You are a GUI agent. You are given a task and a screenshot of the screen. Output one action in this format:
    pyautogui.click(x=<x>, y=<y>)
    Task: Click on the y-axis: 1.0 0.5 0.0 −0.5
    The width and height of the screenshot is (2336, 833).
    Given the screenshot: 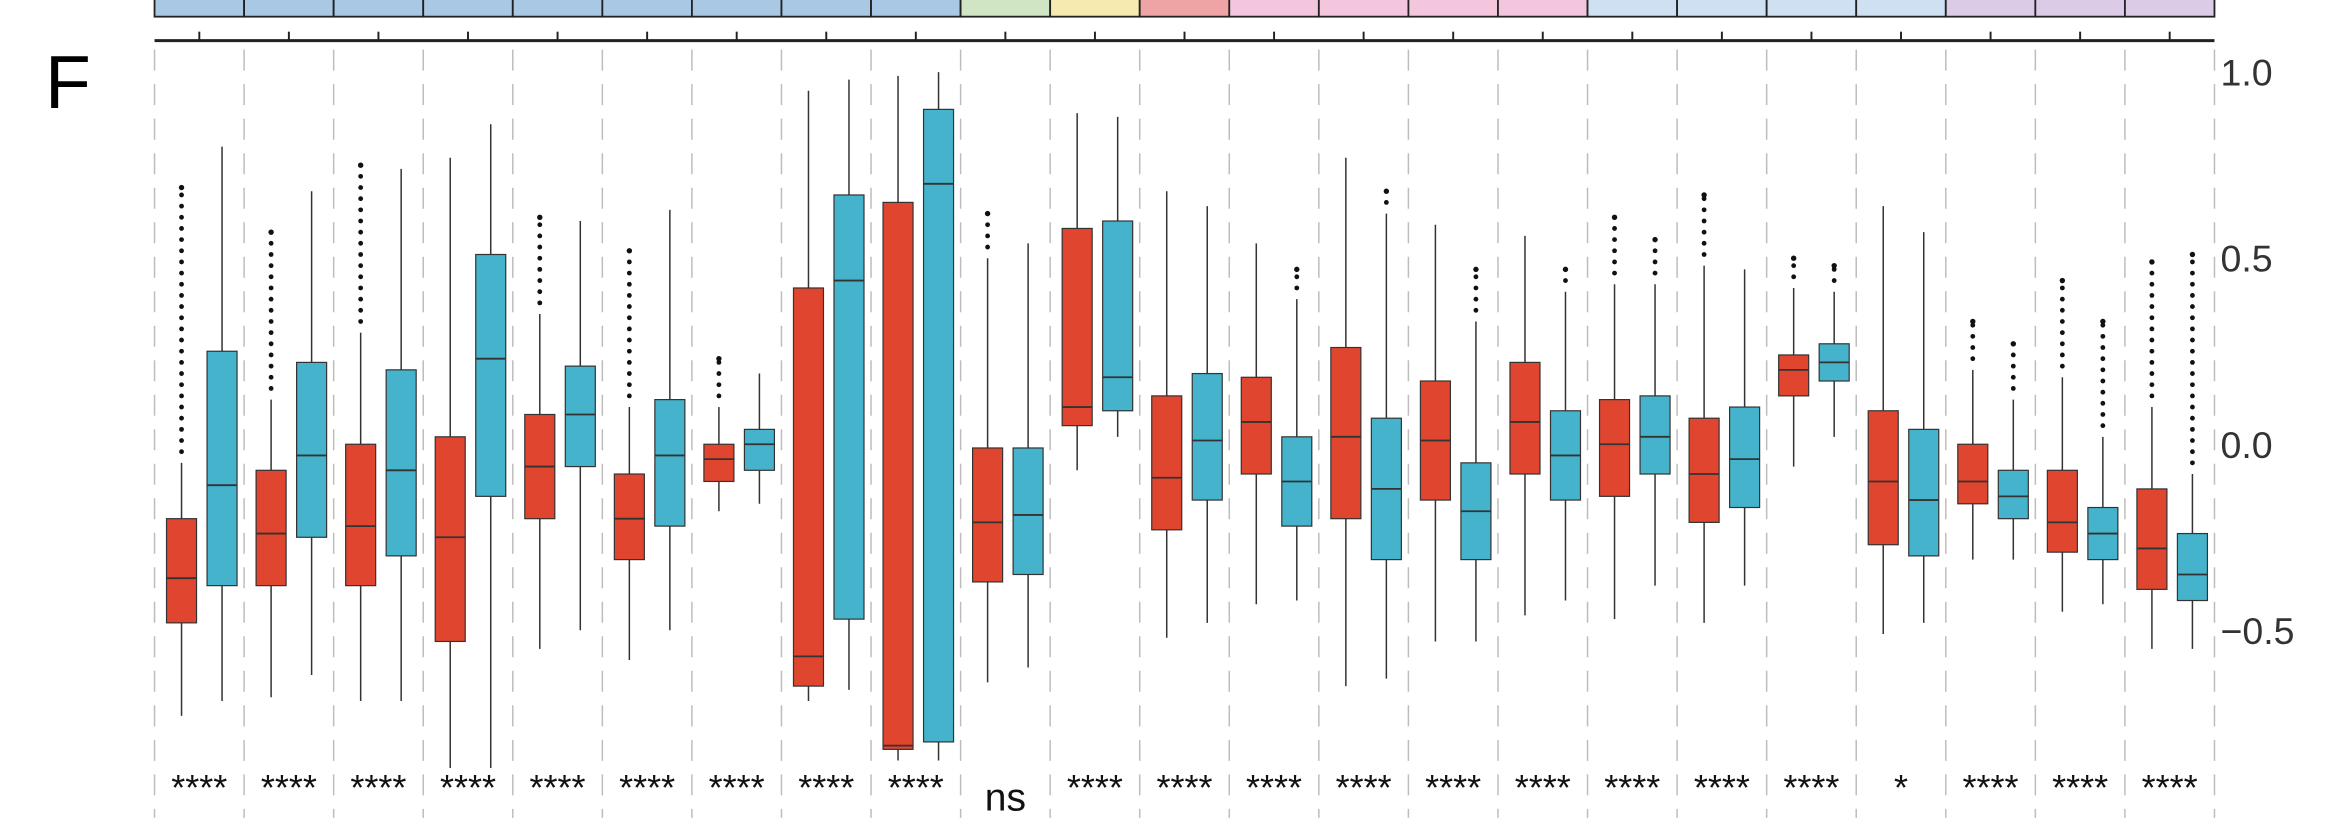 What is the action you would take?
    pyautogui.click(x=2257, y=352)
    